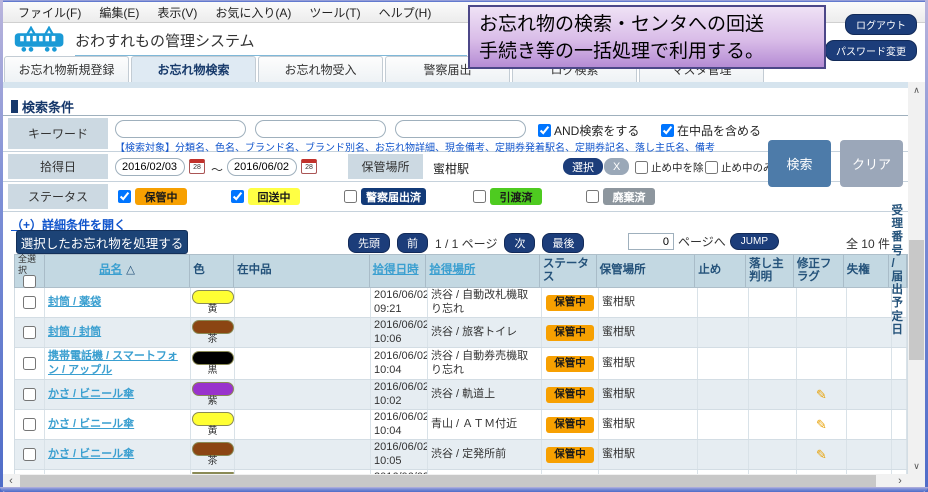 Image resolution: width=928 pixels, height=492 pixels. What do you see at coordinates (197, 166) in the screenshot?
I see `calendar-from-icon: 28` at bounding box center [197, 166].